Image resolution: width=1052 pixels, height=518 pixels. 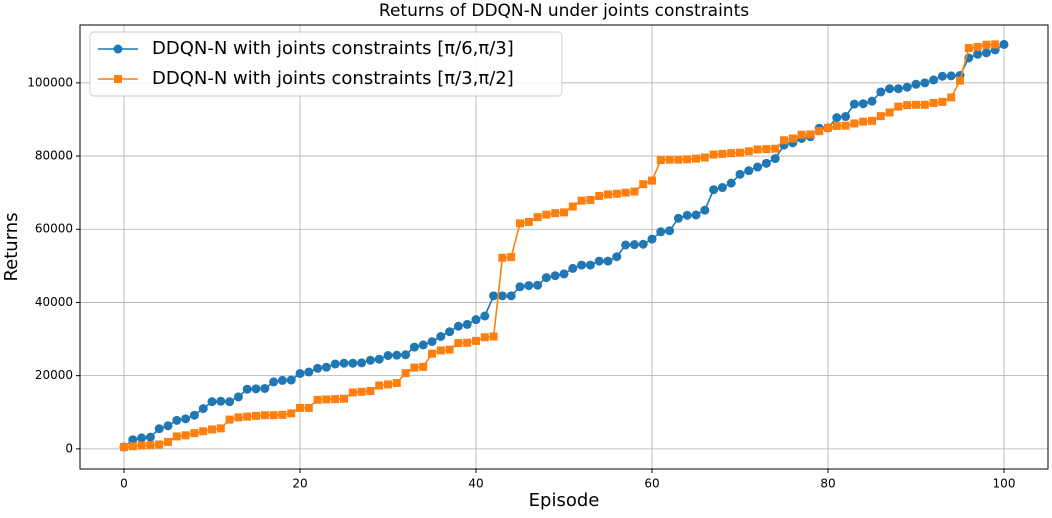 What do you see at coordinates (827, 484) in the screenshot?
I see `x-tick-label: 80` at bounding box center [827, 484].